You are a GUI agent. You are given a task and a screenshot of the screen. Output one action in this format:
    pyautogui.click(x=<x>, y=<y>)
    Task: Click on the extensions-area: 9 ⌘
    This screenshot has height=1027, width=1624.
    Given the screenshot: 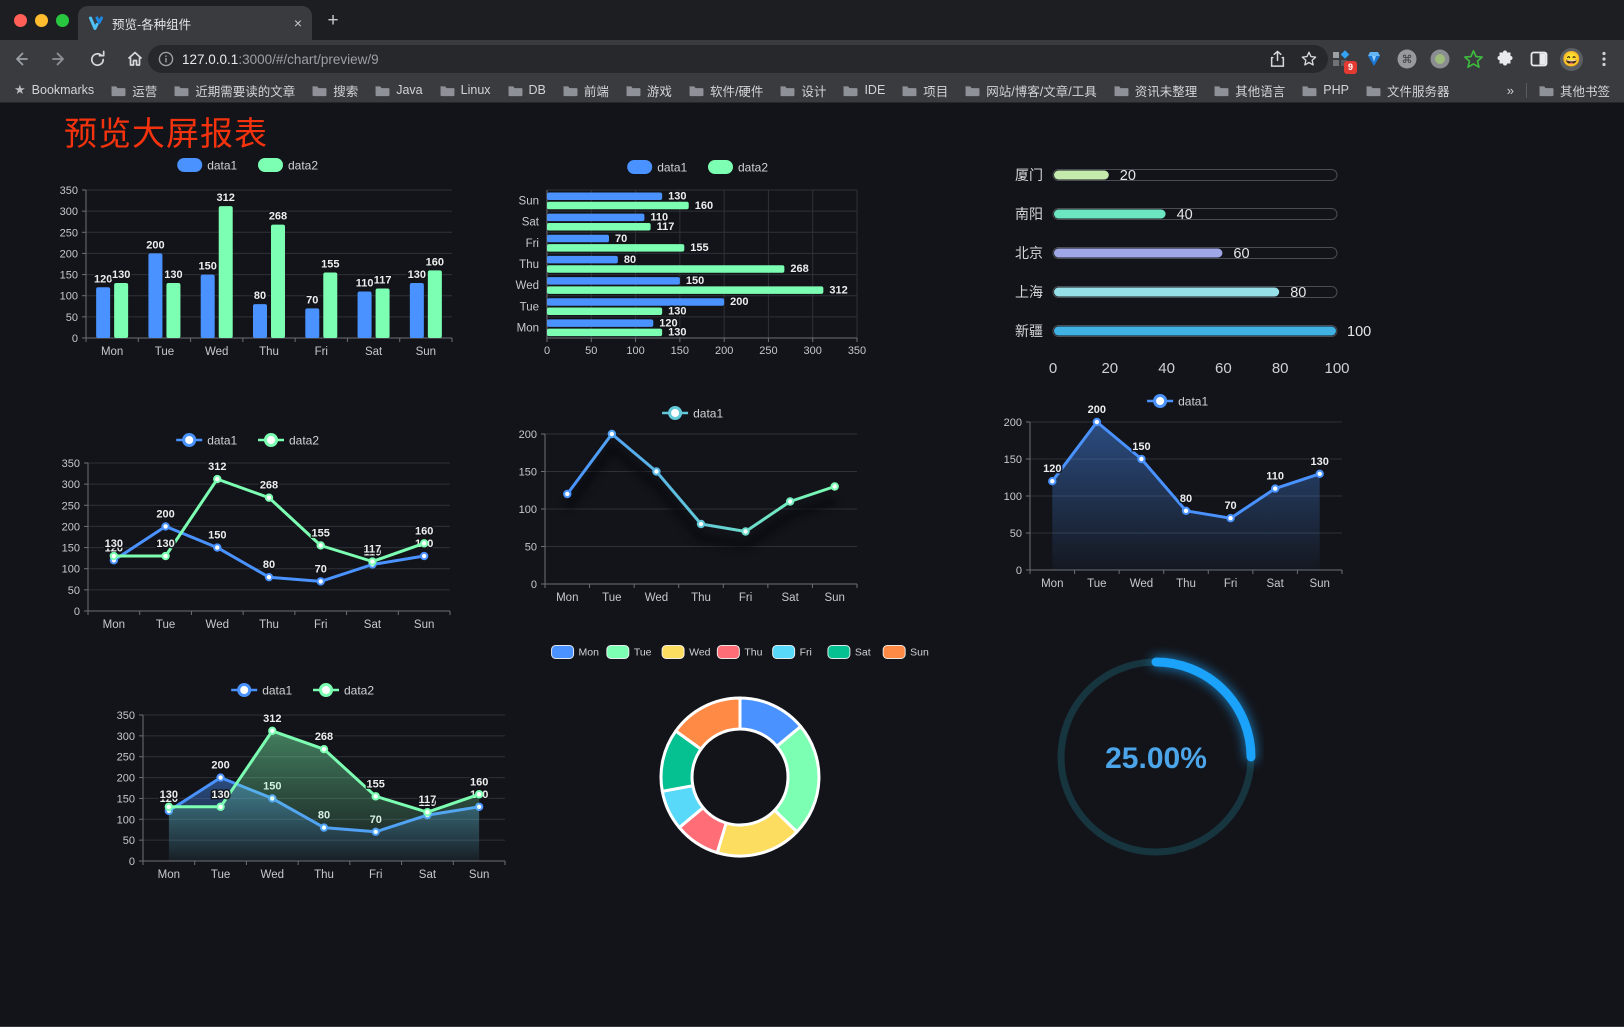 What is the action you would take?
    pyautogui.click(x=1472, y=59)
    